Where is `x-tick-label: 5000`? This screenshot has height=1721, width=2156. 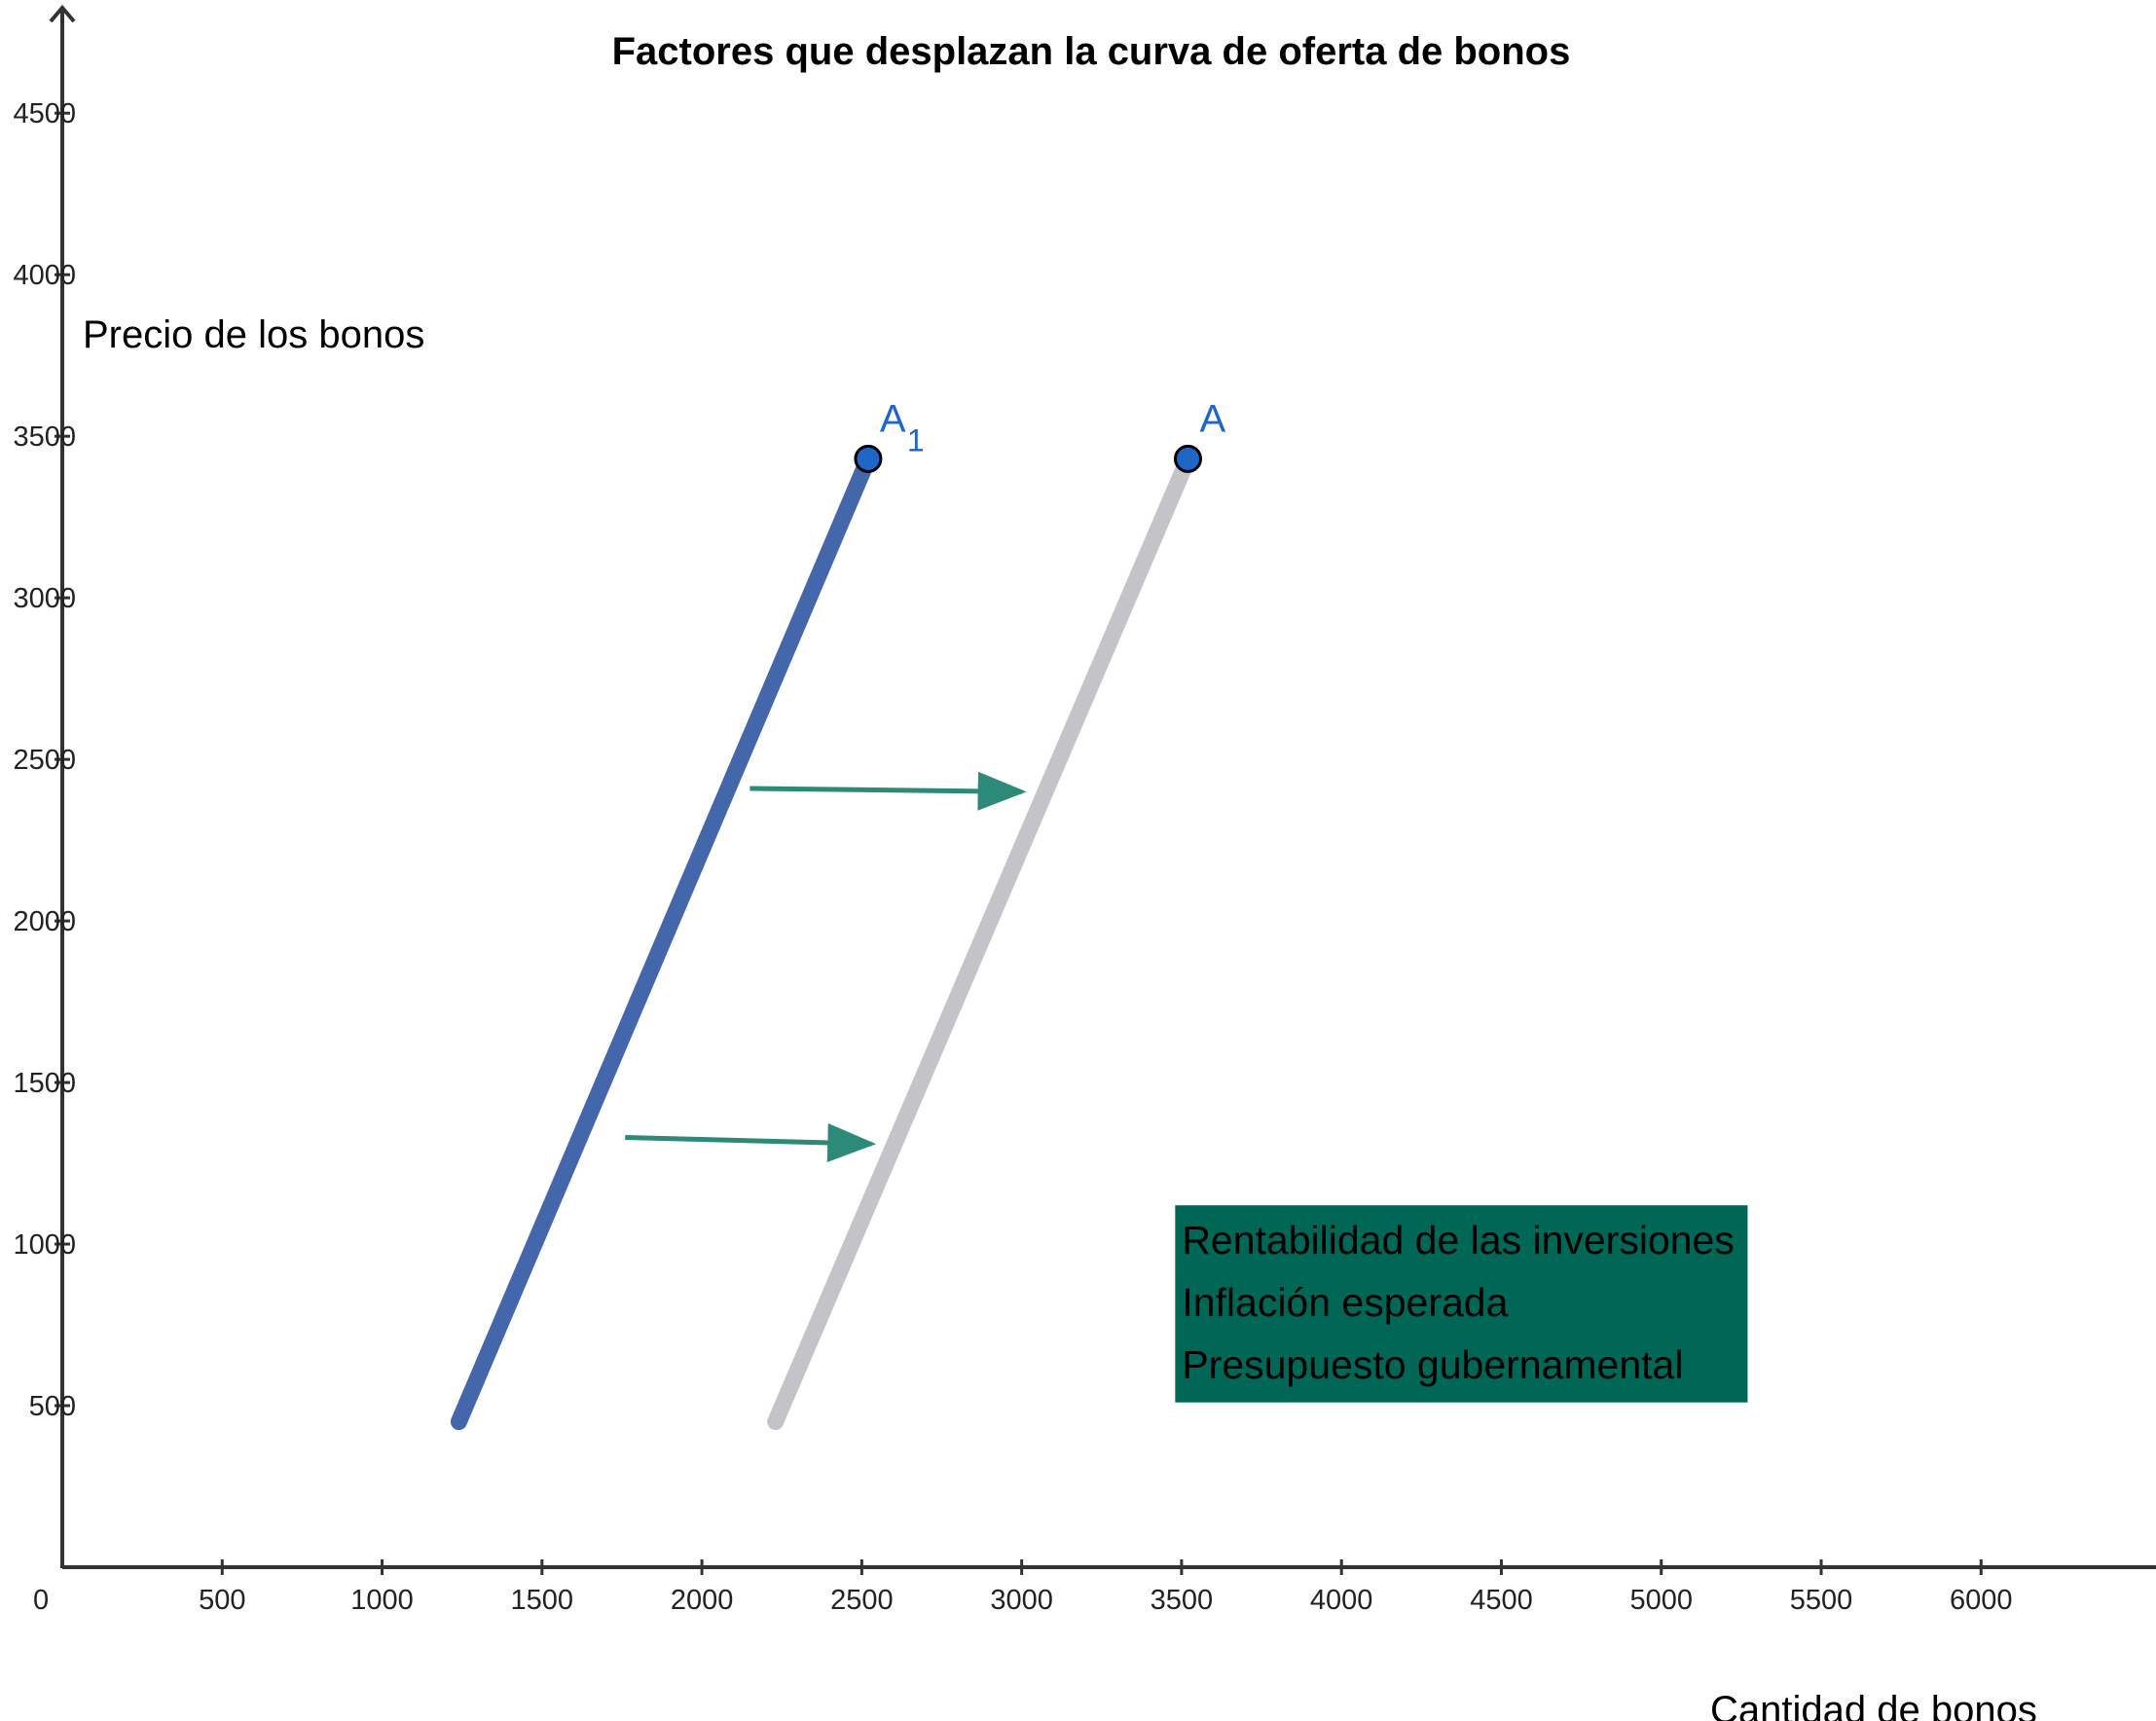 x-tick-label: 5000 is located at coordinates (1661, 1600).